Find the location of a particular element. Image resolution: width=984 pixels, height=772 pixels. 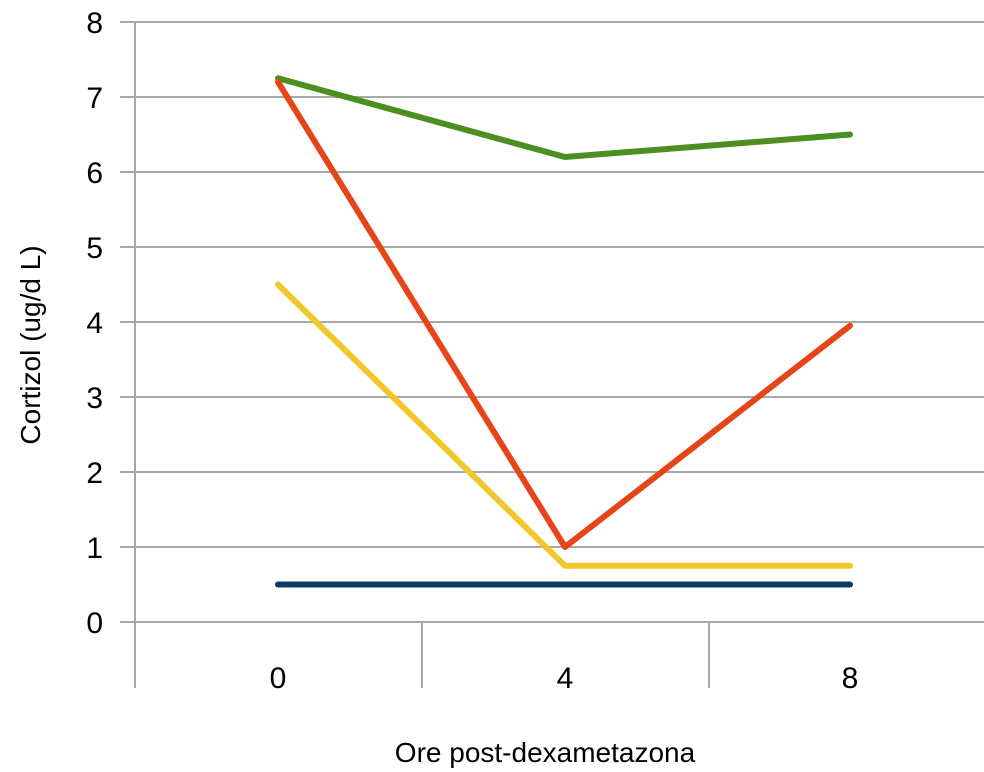

y-axis-title: Cortizol (ug/d L) is located at coordinates (30, 344).